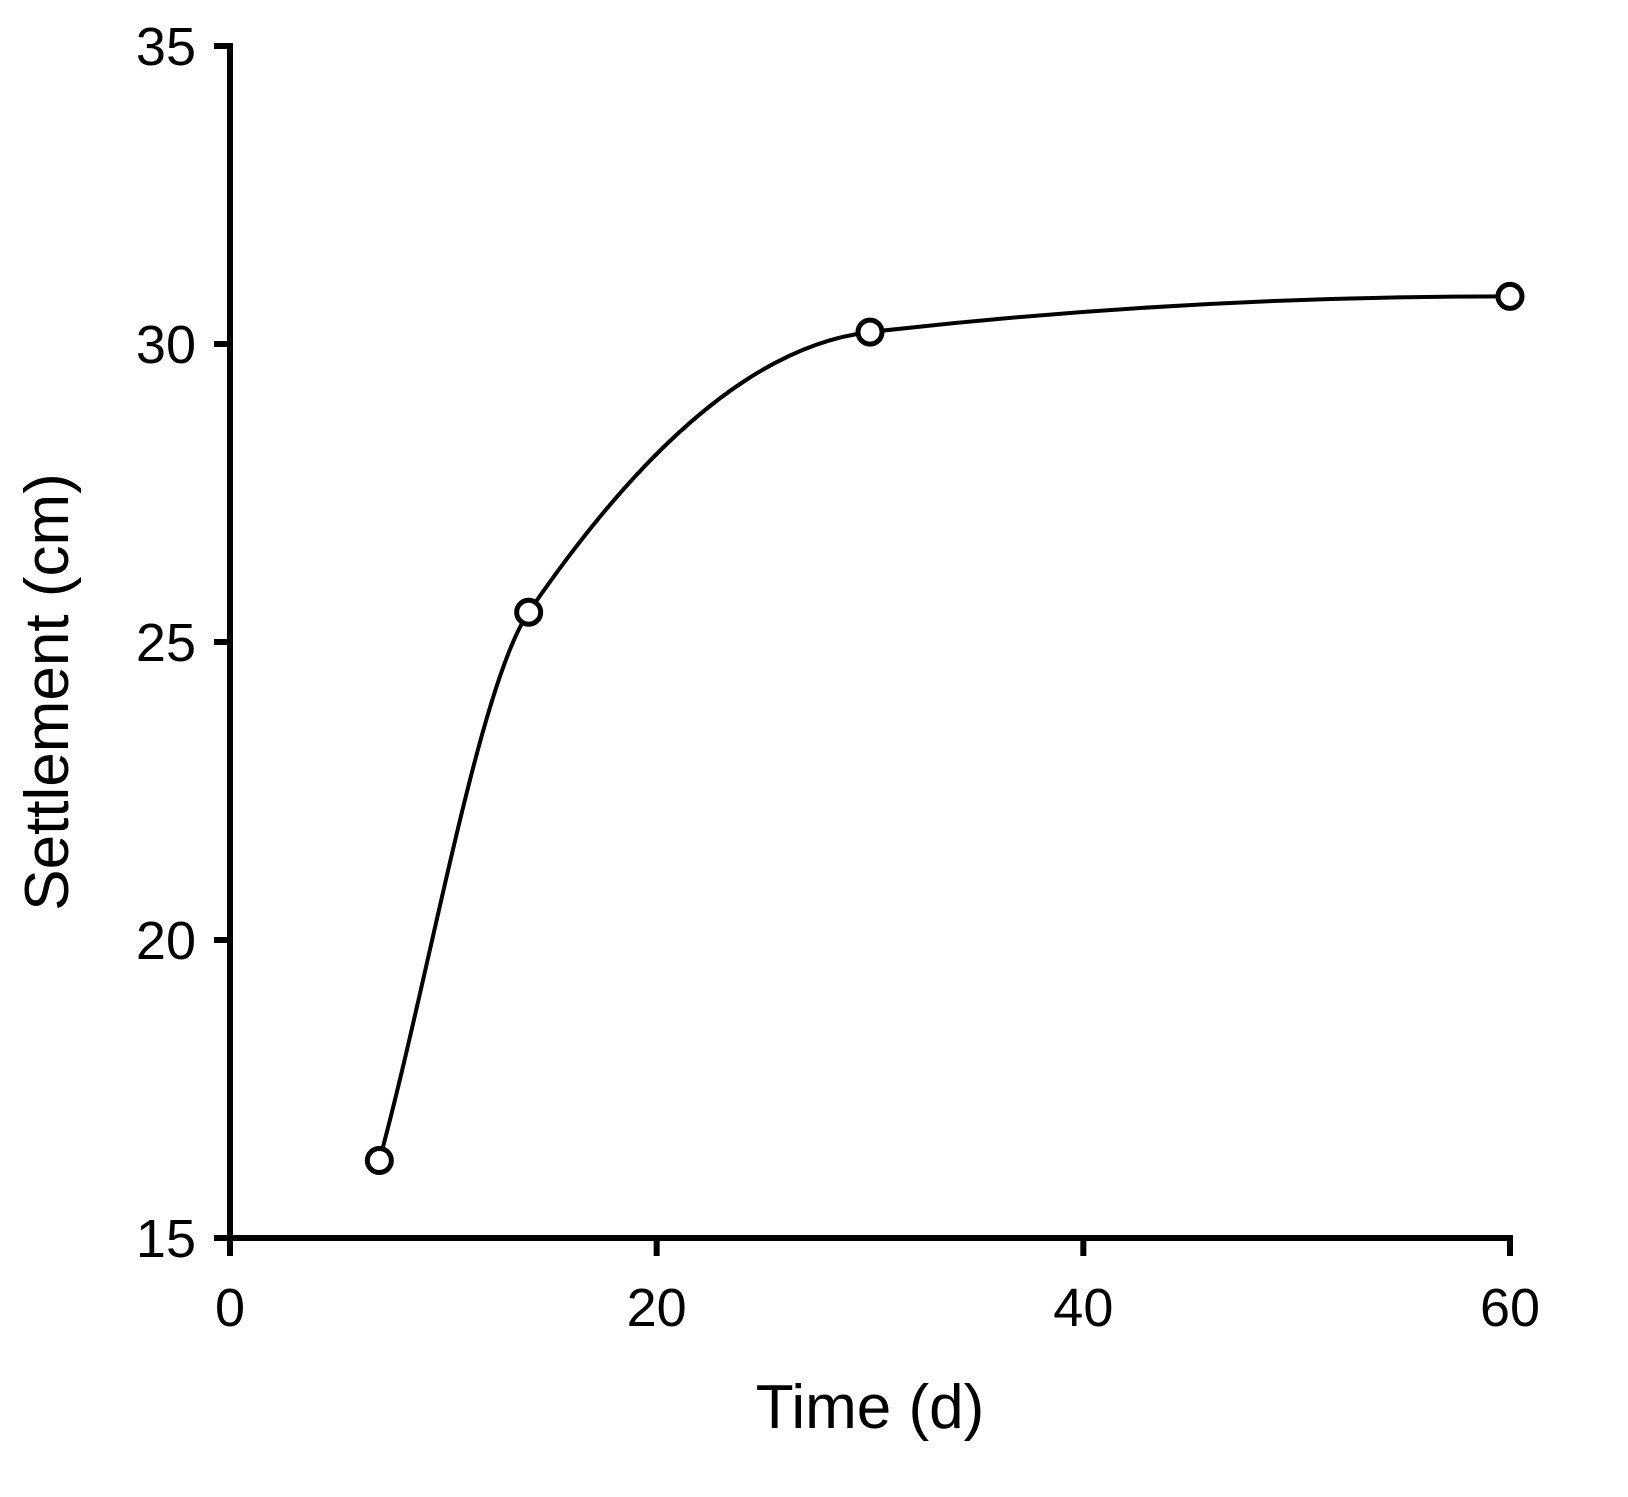 This screenshot has height=1497, width=1628. I want to click on y-axis-title: Settlement (cm), so click(47, 692).